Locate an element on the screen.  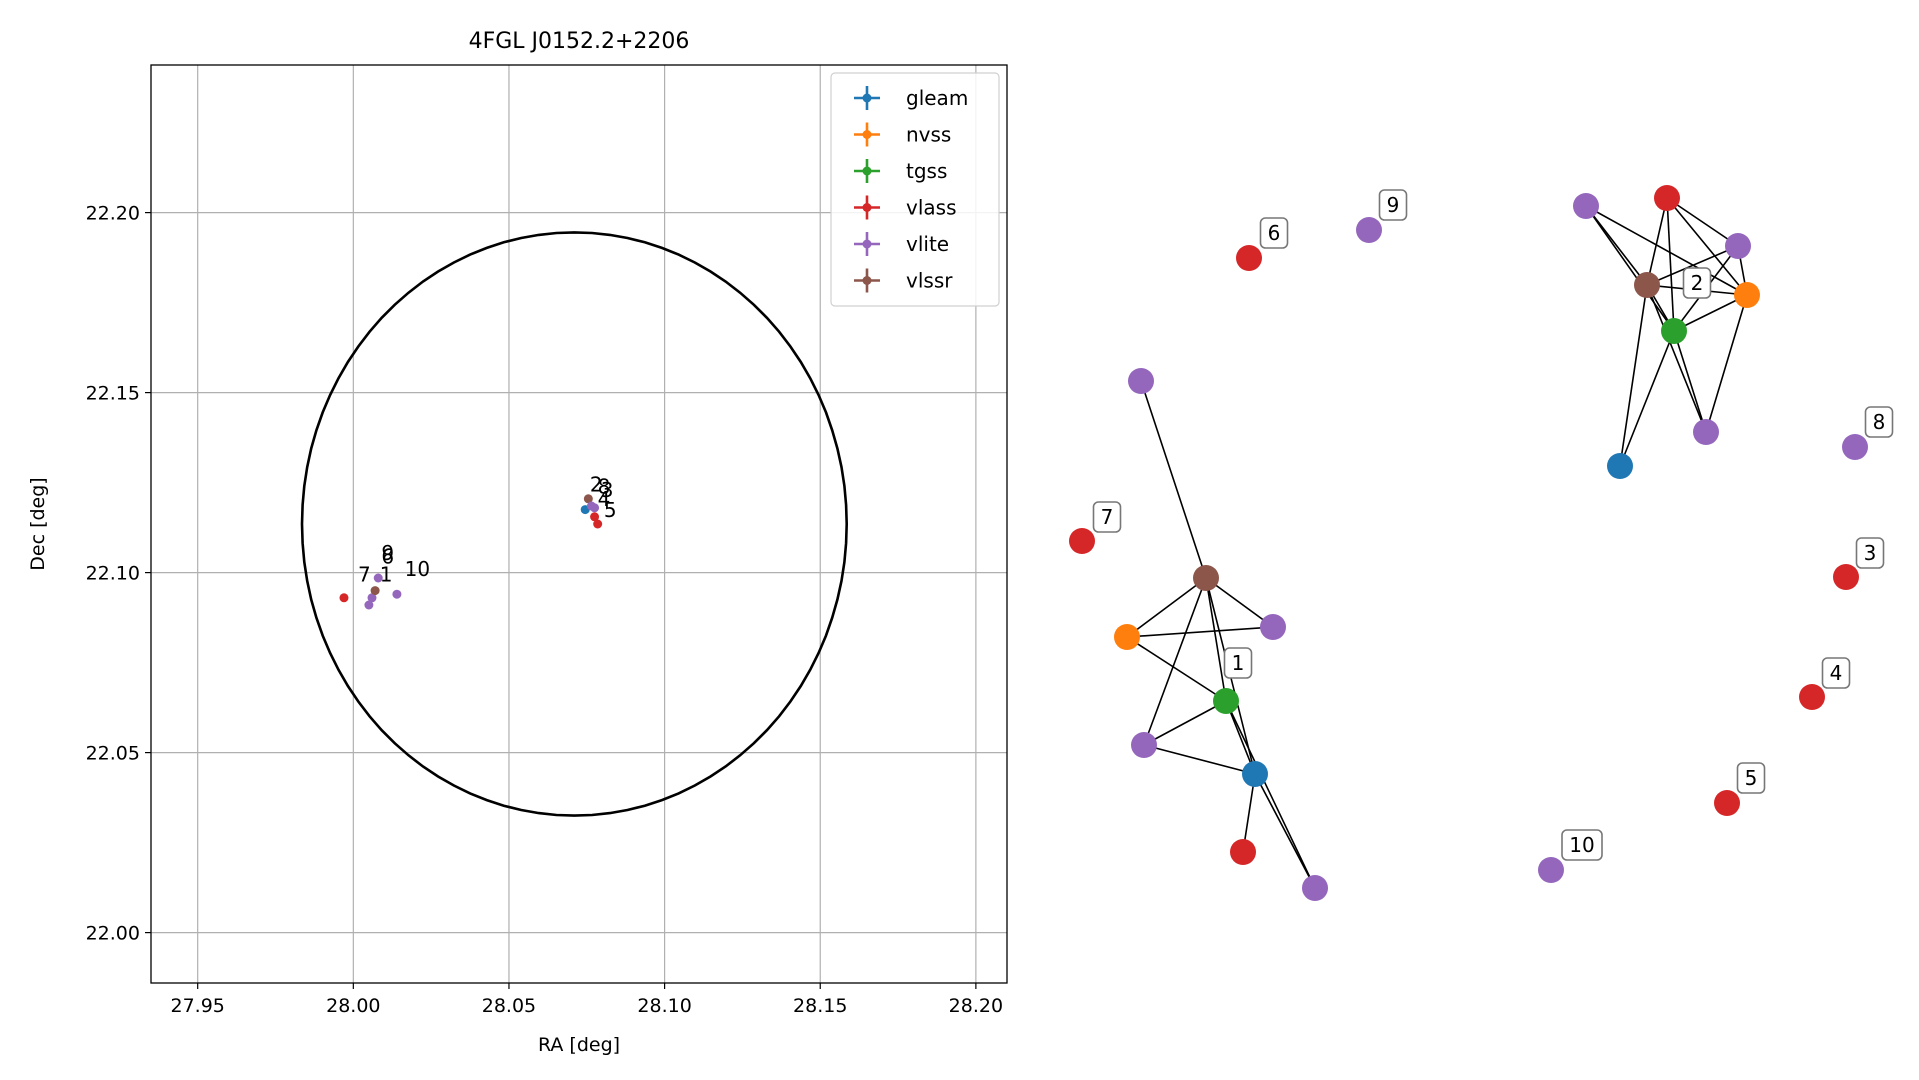
node-label: 2 is located at coordinates (1697, 283).